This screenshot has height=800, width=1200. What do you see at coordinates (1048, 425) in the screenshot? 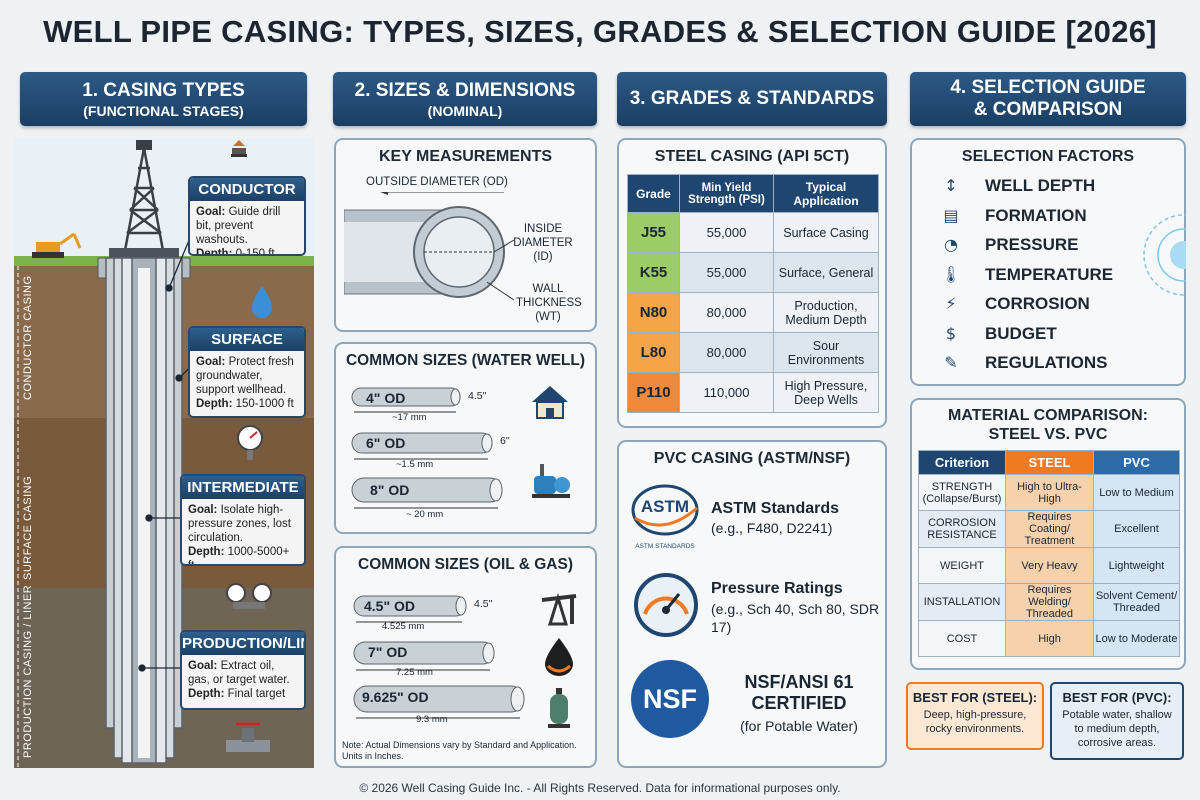
I see `panel-title: MATERIAL COMPARISON: STEEL VS. PVC` at bounding box center [1048, 425].